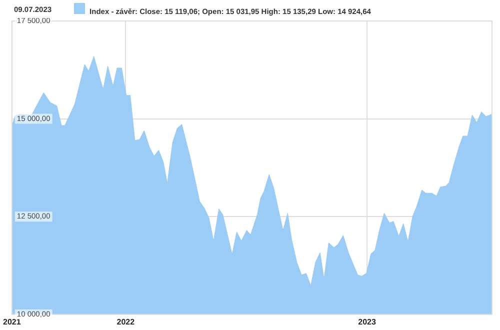  Describe the element at coordinates (367, 321) in the screenshot. I see `x-tick-label: 2023` at that location.